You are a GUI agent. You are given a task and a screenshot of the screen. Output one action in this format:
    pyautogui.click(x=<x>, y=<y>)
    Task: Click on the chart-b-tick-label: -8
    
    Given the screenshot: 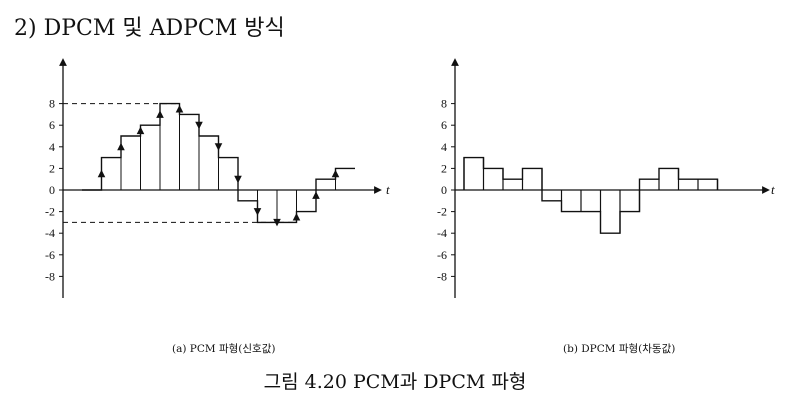 What is the action you would take?
    pyautogui.click(x=442, y=276)
    